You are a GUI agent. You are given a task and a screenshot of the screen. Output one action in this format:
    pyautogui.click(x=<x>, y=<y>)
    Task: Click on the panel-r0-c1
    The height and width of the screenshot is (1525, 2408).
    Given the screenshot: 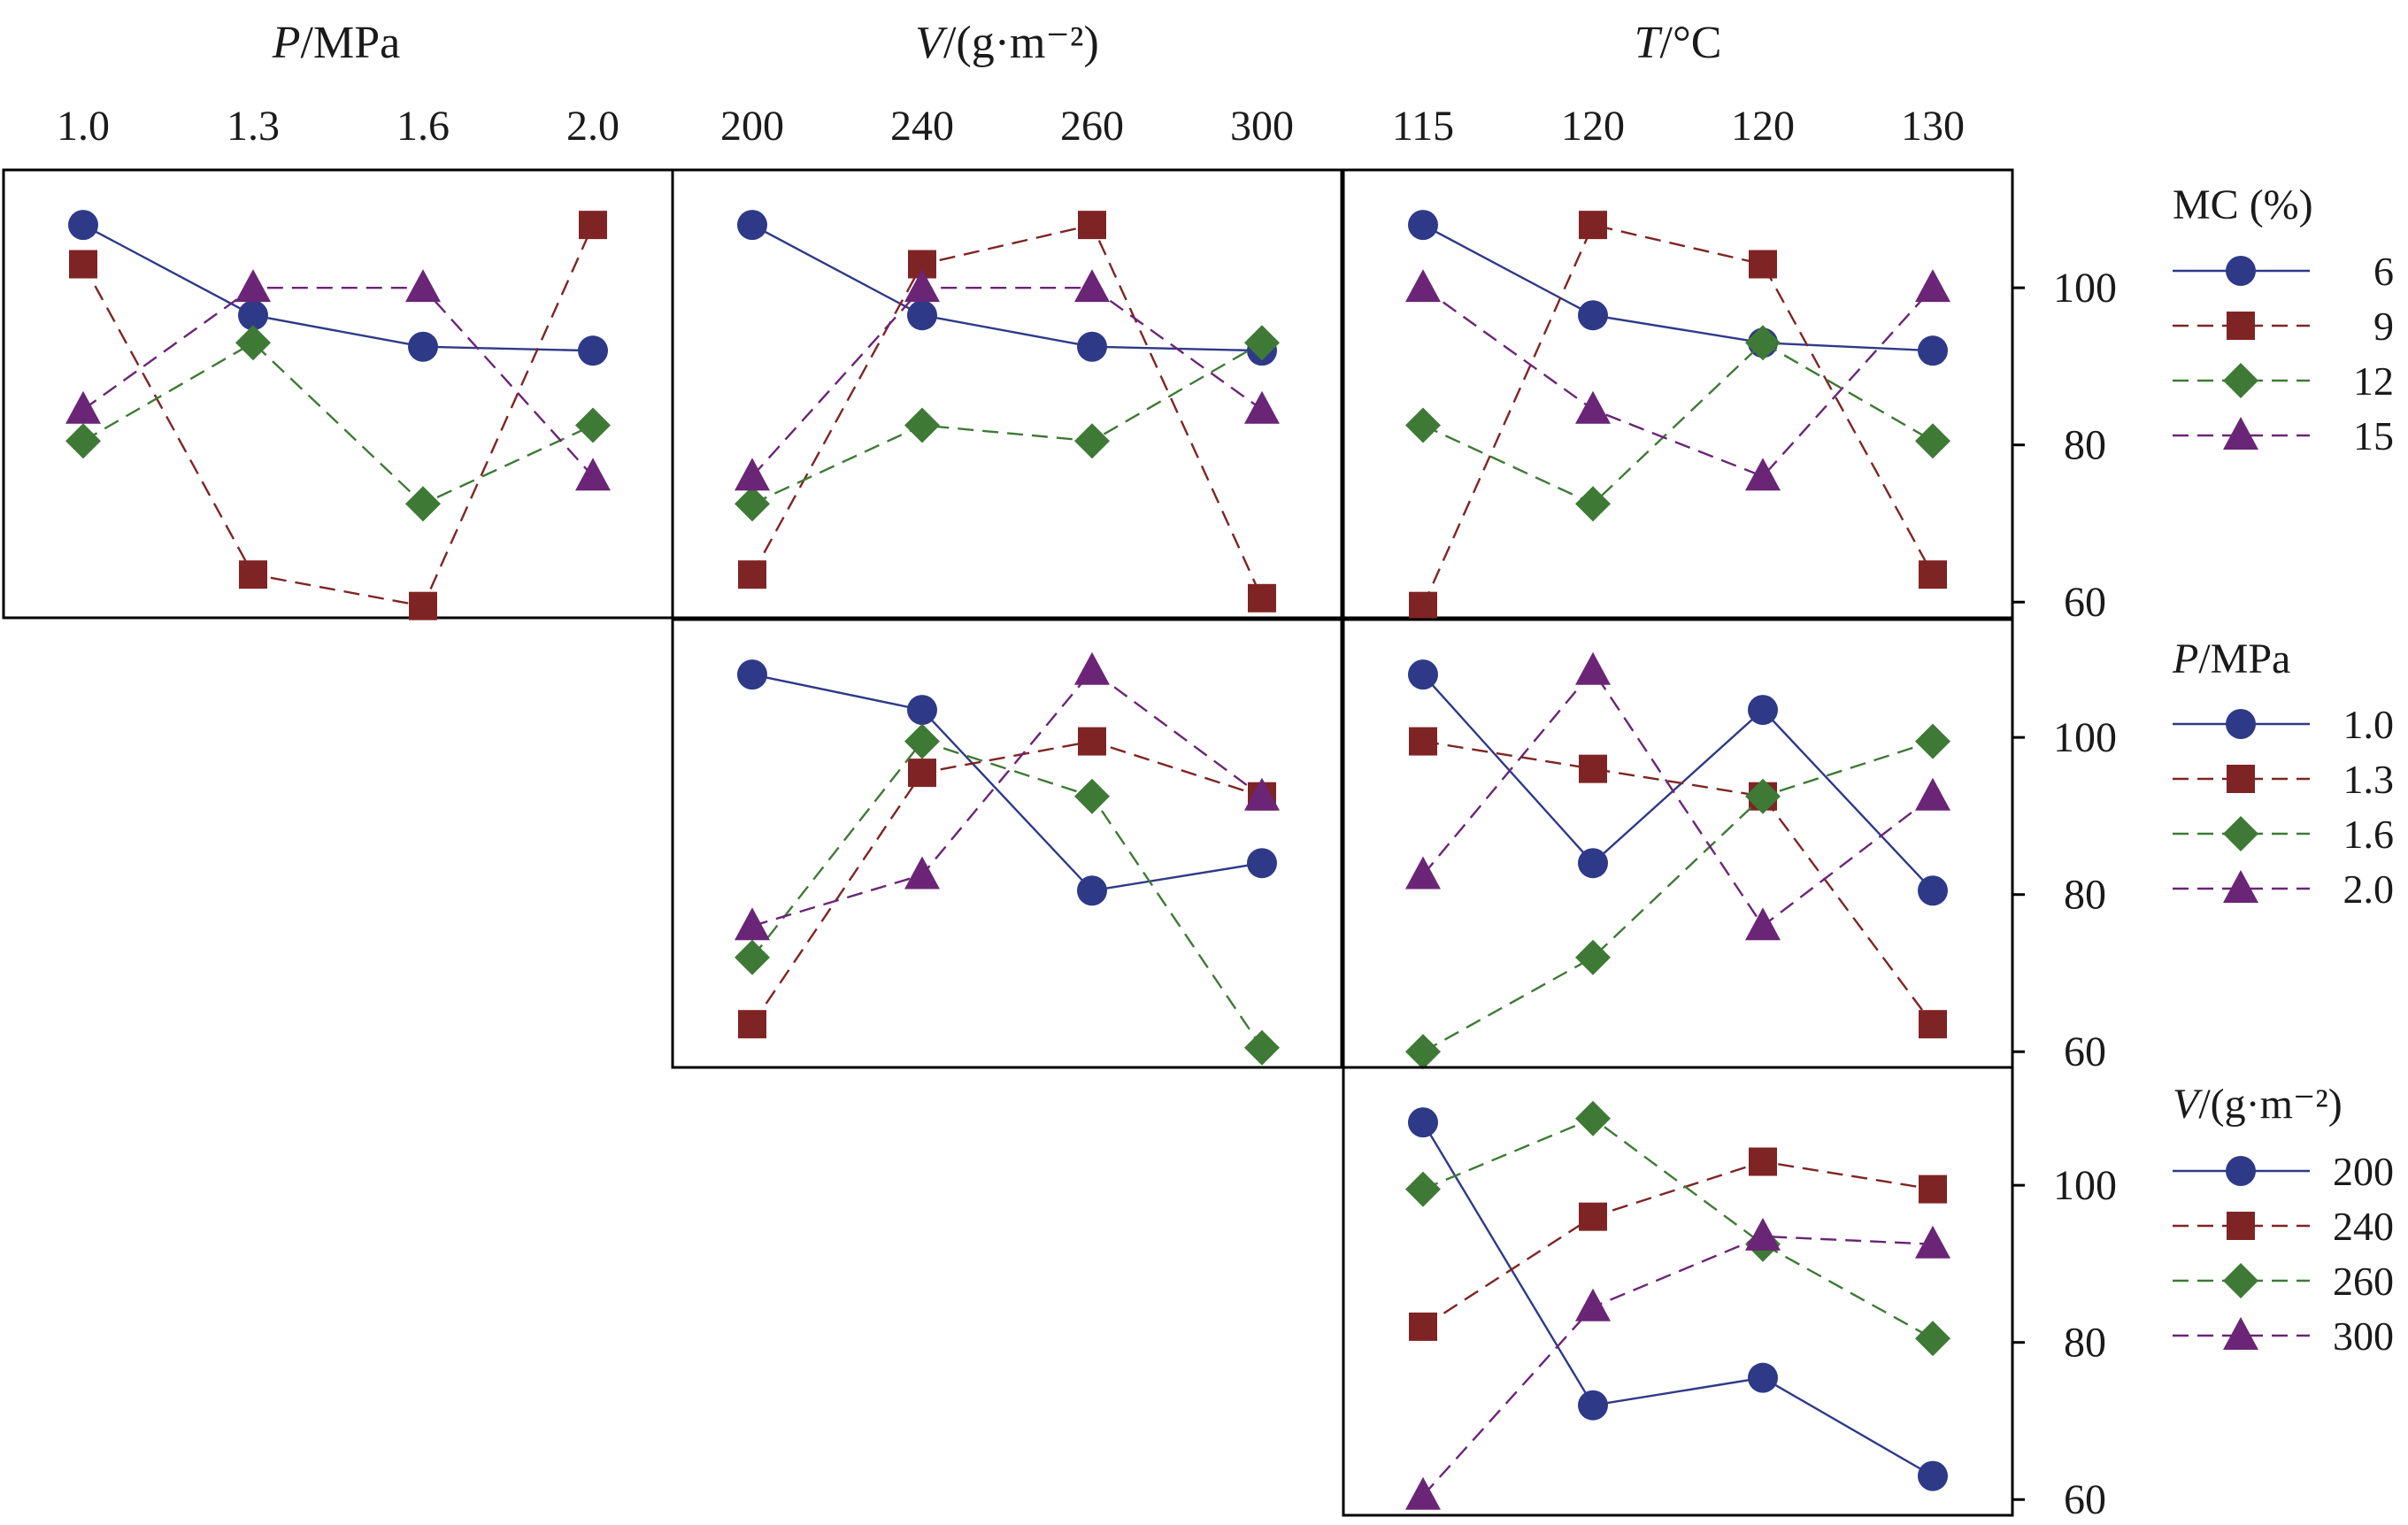 What is the action you would take?
    pyautogui.click(x=1007, y=394)
    